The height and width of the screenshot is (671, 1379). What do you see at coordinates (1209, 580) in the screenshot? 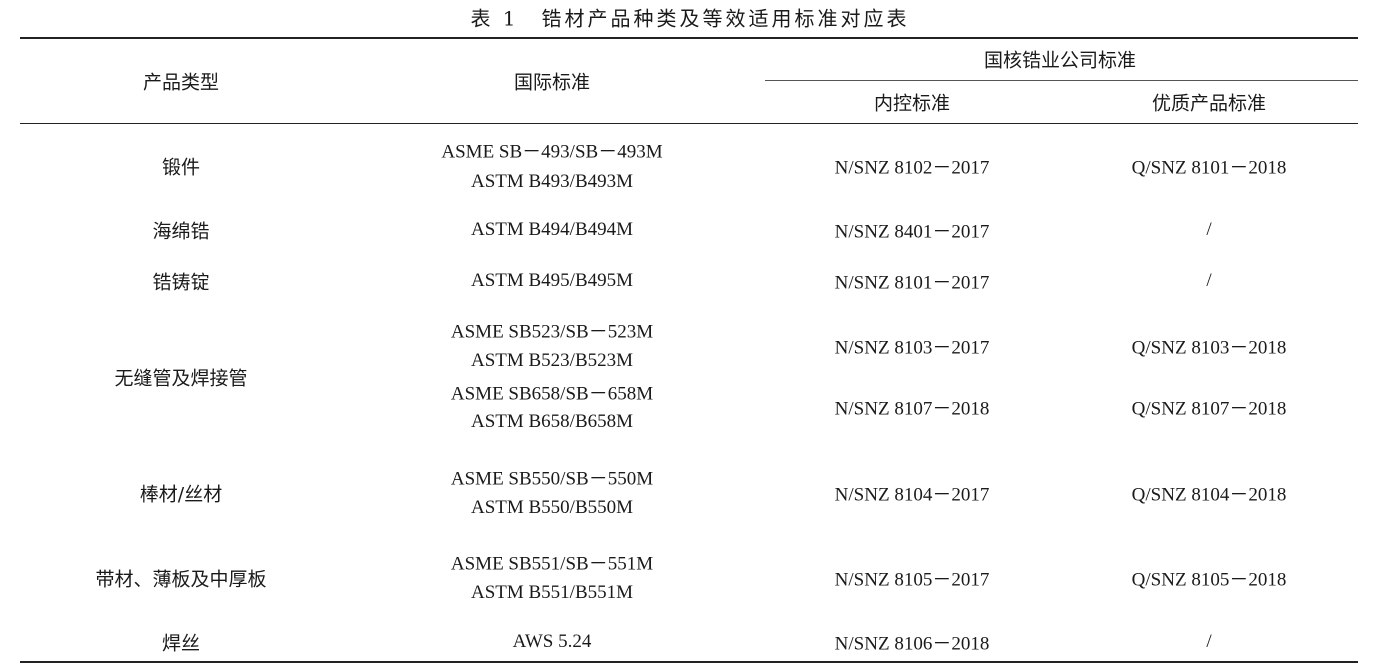
I see `cell-premium-standard: Q/SNZ 8105－2018` at bounding box center [1209, 580].